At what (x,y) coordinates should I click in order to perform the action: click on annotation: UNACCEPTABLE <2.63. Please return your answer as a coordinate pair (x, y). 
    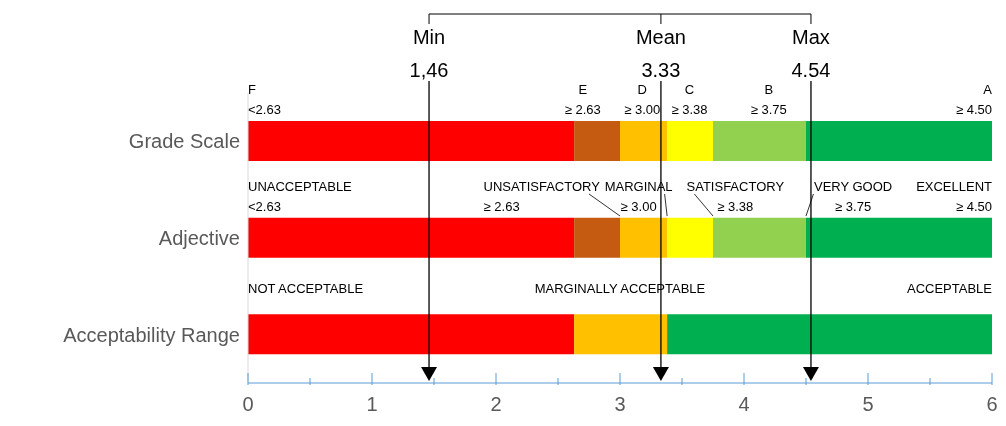
    Looking at the image, I should click on (300, 196).